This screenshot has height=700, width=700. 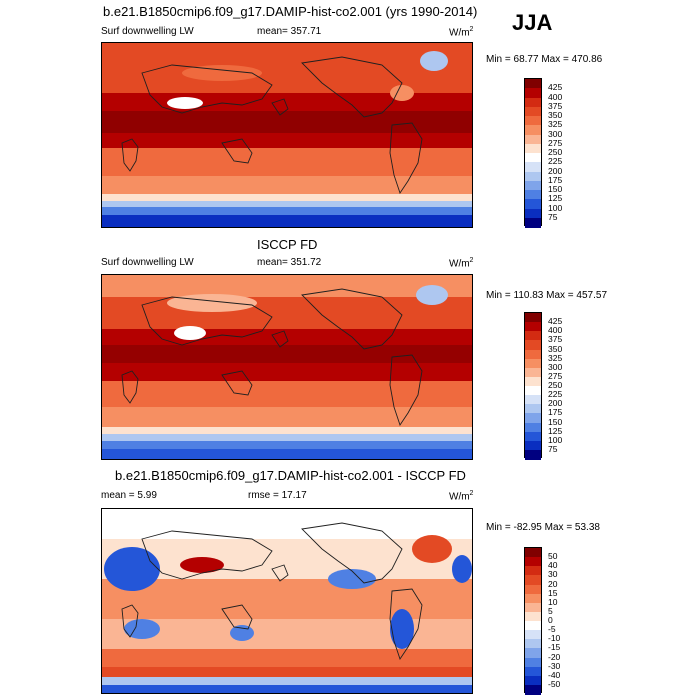 What do you see at coordinates (147, 262) in the screenshot?
I see `panel-2-variable: Surf downwelling LW` at bounding box center [147, 262].